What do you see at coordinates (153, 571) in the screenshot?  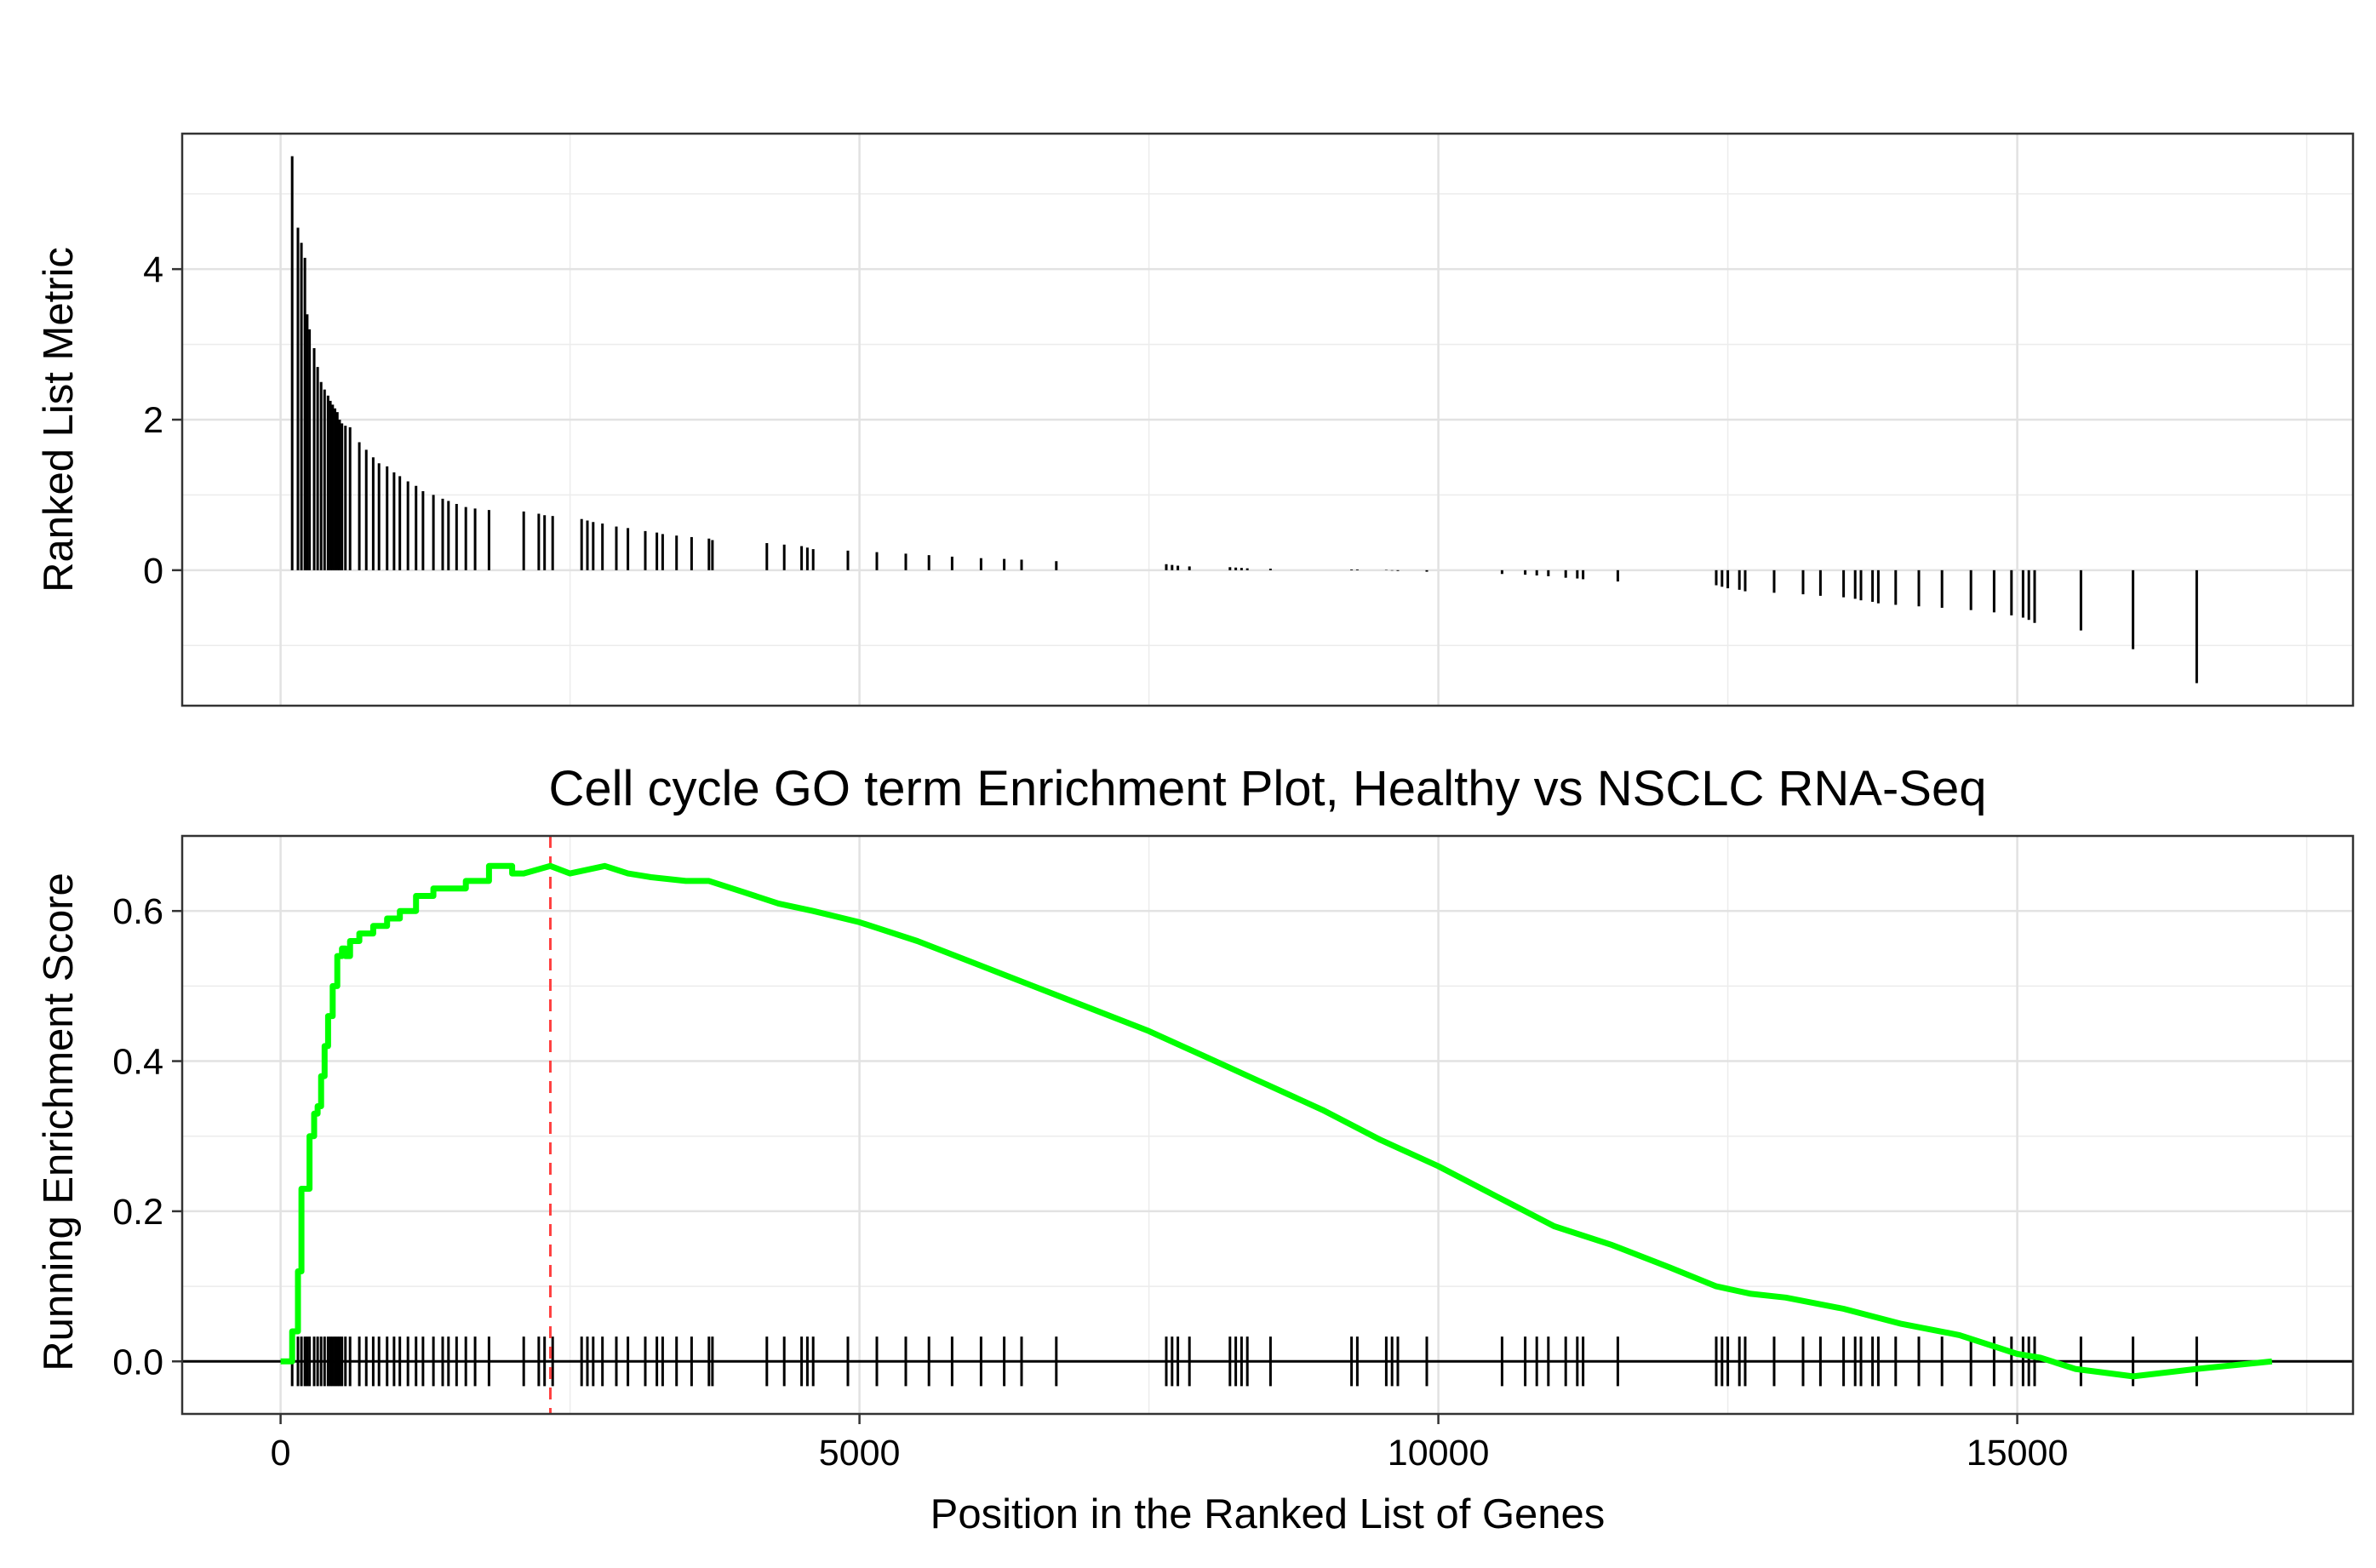 I see `y-tick-label: 0` at bounding box center [153, 571].